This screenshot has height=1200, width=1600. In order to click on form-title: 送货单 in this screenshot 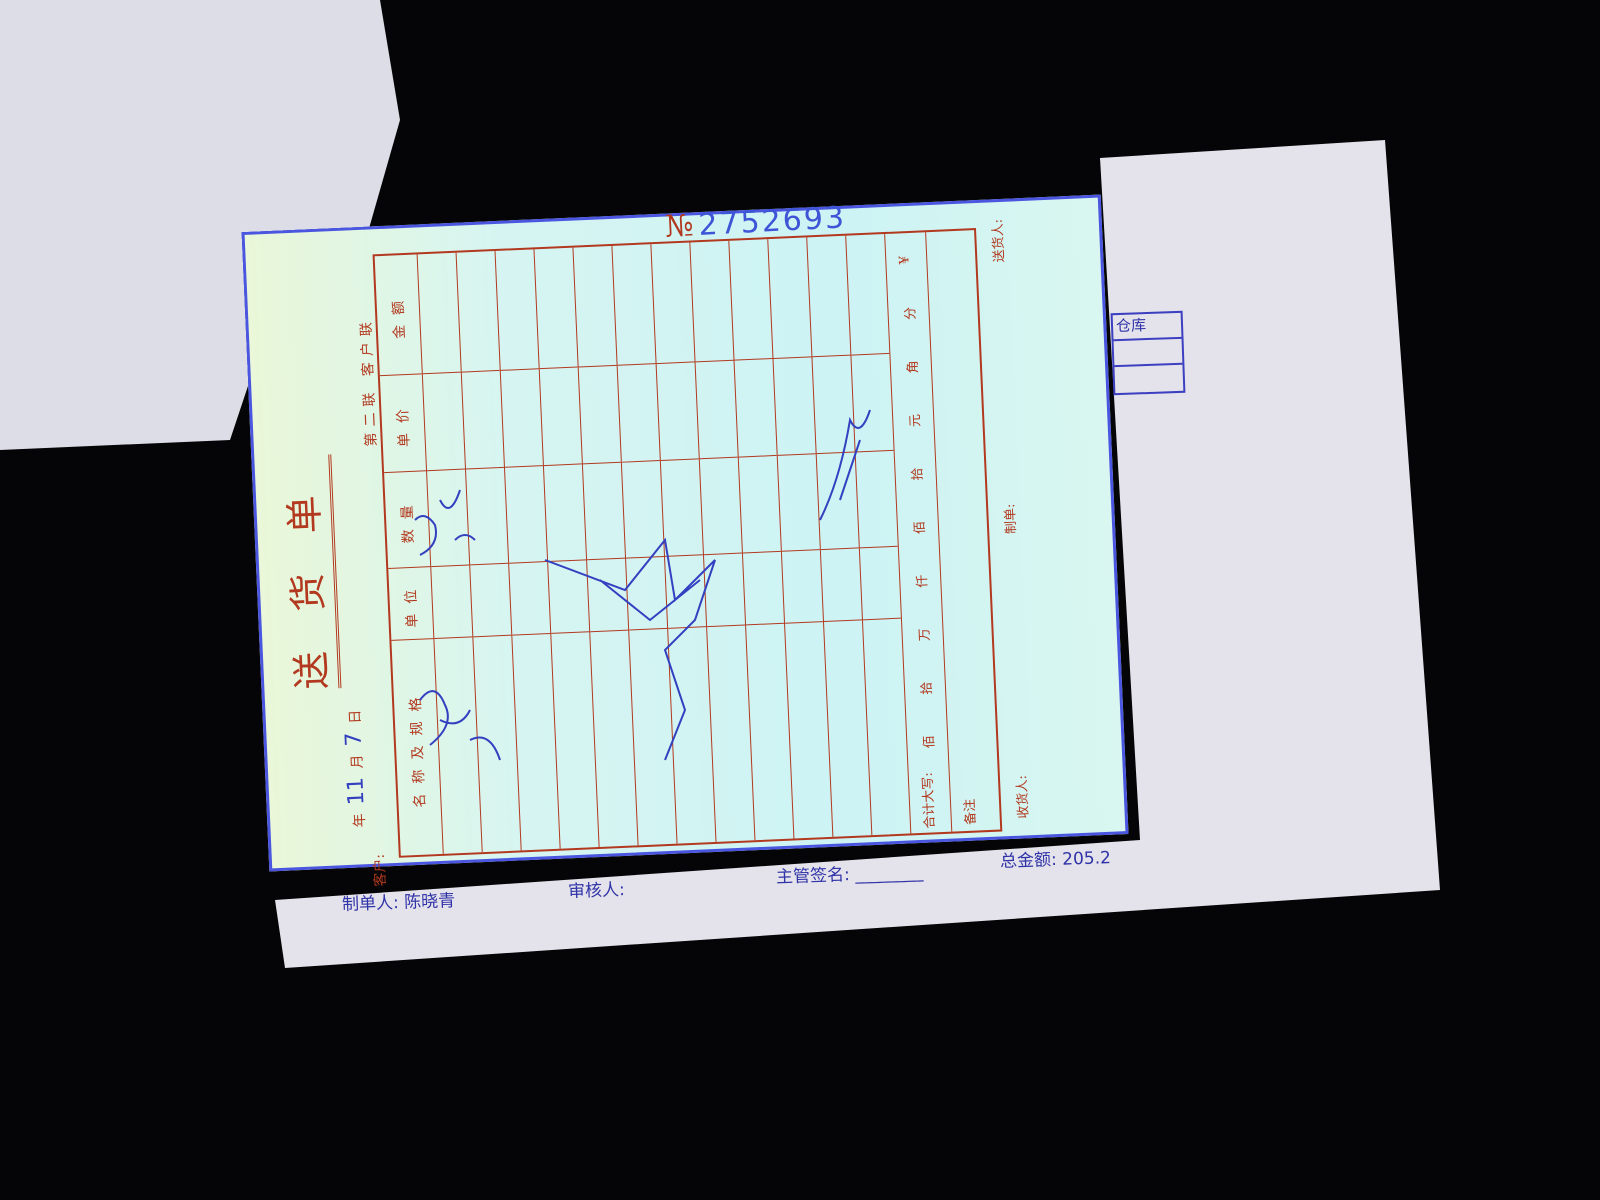, I will do `click(306, 572)`.